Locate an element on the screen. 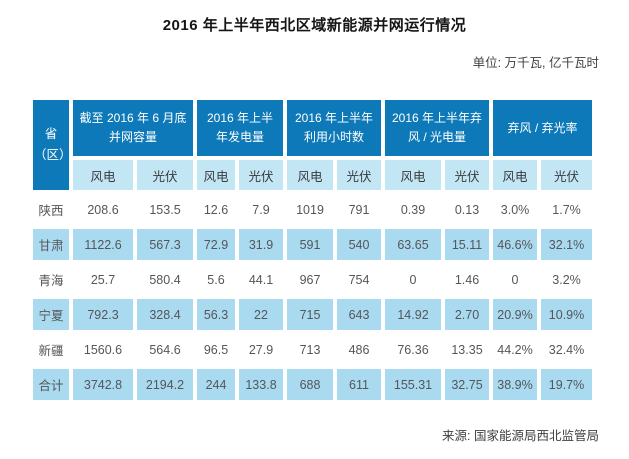  group-header-curtailment-rate: 弃风 / 弃光率 is located at coordinates (543, 128).